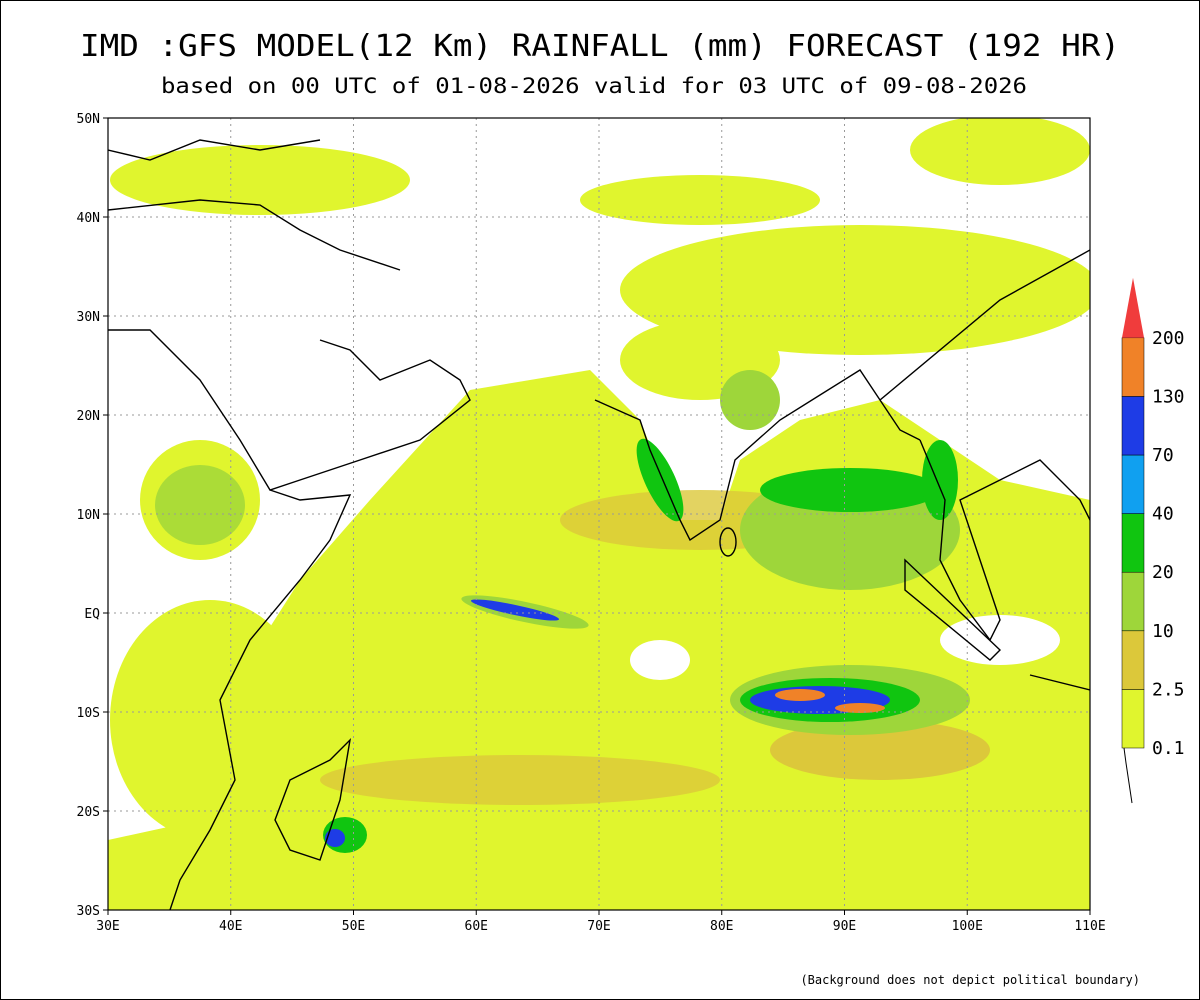 The width and height of the screenshot is (1200, 1000). What do you see at coordinates (88, 812) in the screenshot?
I see `lat-tick-label: 20S` at bounding box center [88, 812].